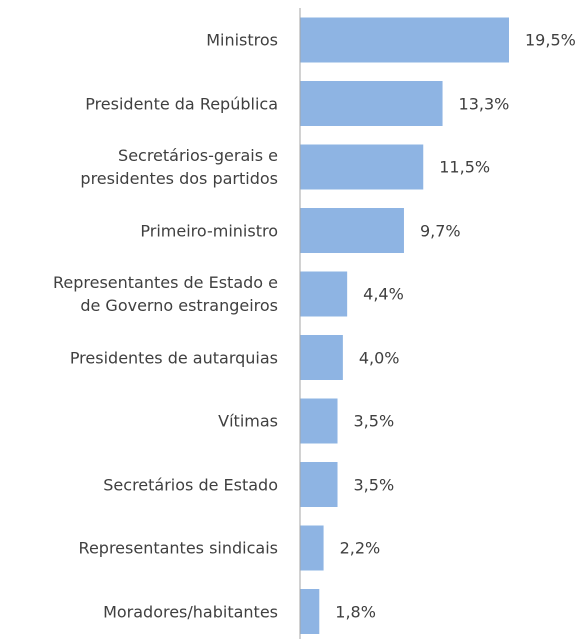 This screenshot has height=639, width=588. I want to click on value-label: 1,8%, so click(355, 611).